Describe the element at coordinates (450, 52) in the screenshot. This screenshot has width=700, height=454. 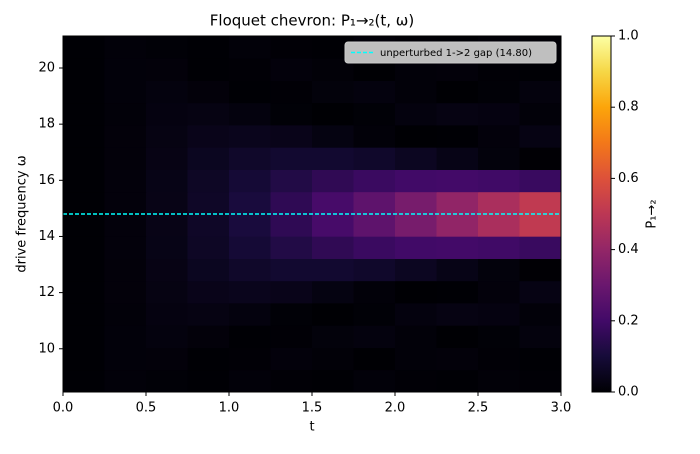
I see `legend: unperturbed 1->2 gap (14.80)` at that location.